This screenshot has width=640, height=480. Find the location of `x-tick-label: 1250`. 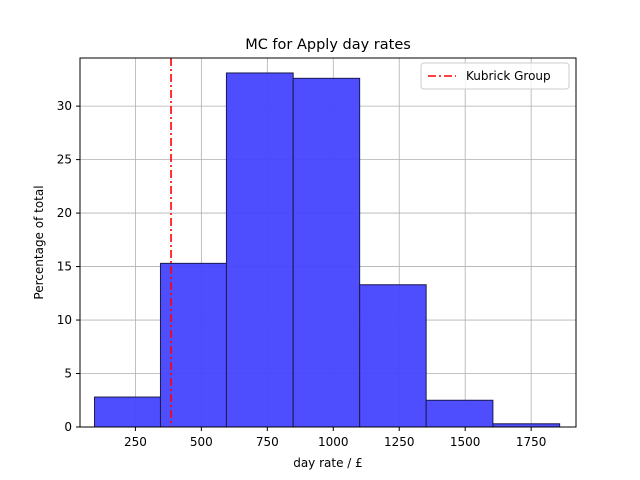

x-tick-label: 1250 is located at coordinates (399, 442).